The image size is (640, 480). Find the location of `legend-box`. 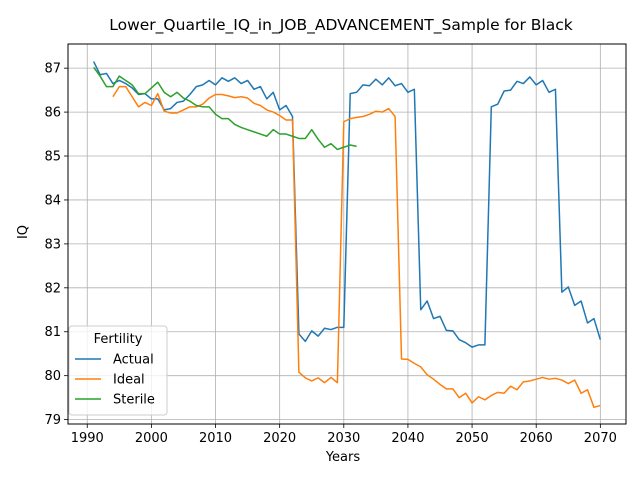

legend-box is located at coordinates (118, 370).